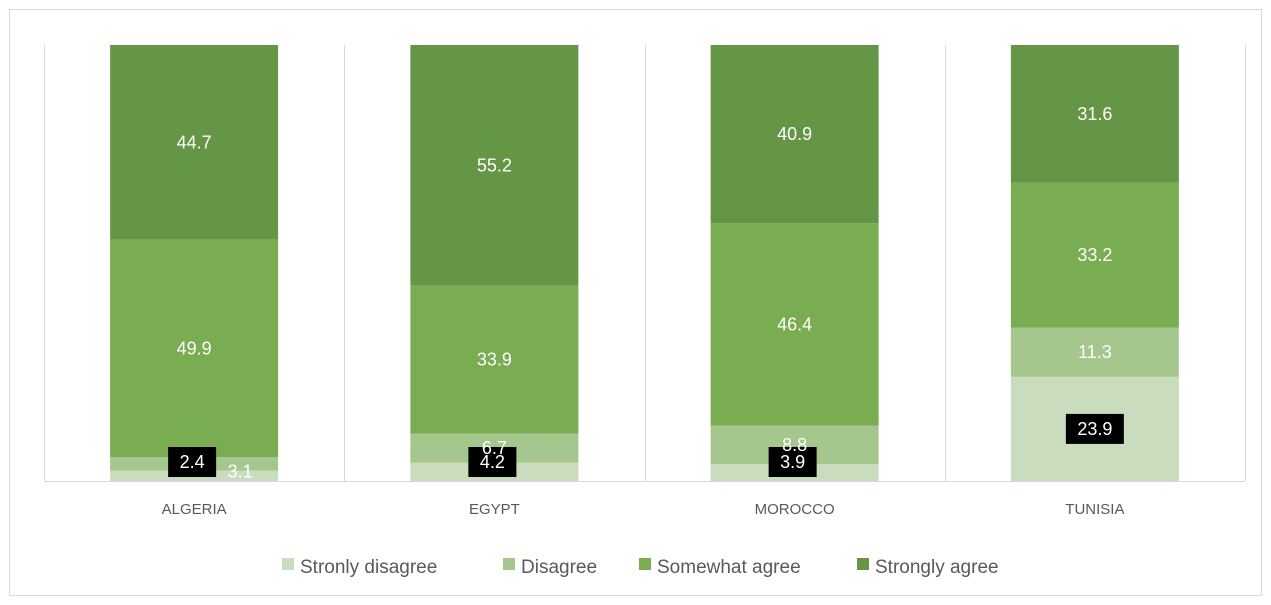 Image resolution: width=1271 pixels, height=605 pixels. I want to click on bar-egypt-strongly-agree, so click(494, 165).